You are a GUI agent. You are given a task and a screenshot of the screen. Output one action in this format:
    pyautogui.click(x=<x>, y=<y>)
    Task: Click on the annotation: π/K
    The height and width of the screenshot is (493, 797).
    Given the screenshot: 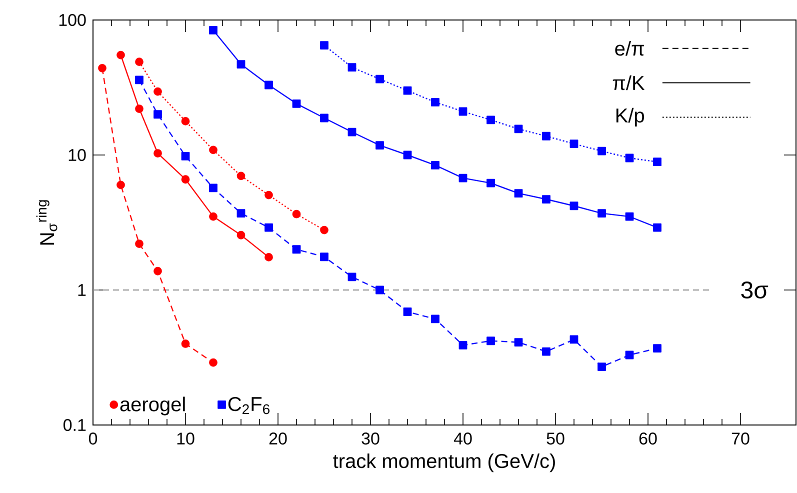 What is the action you would take?
    pyautogui.click(x=628, y=82)
    